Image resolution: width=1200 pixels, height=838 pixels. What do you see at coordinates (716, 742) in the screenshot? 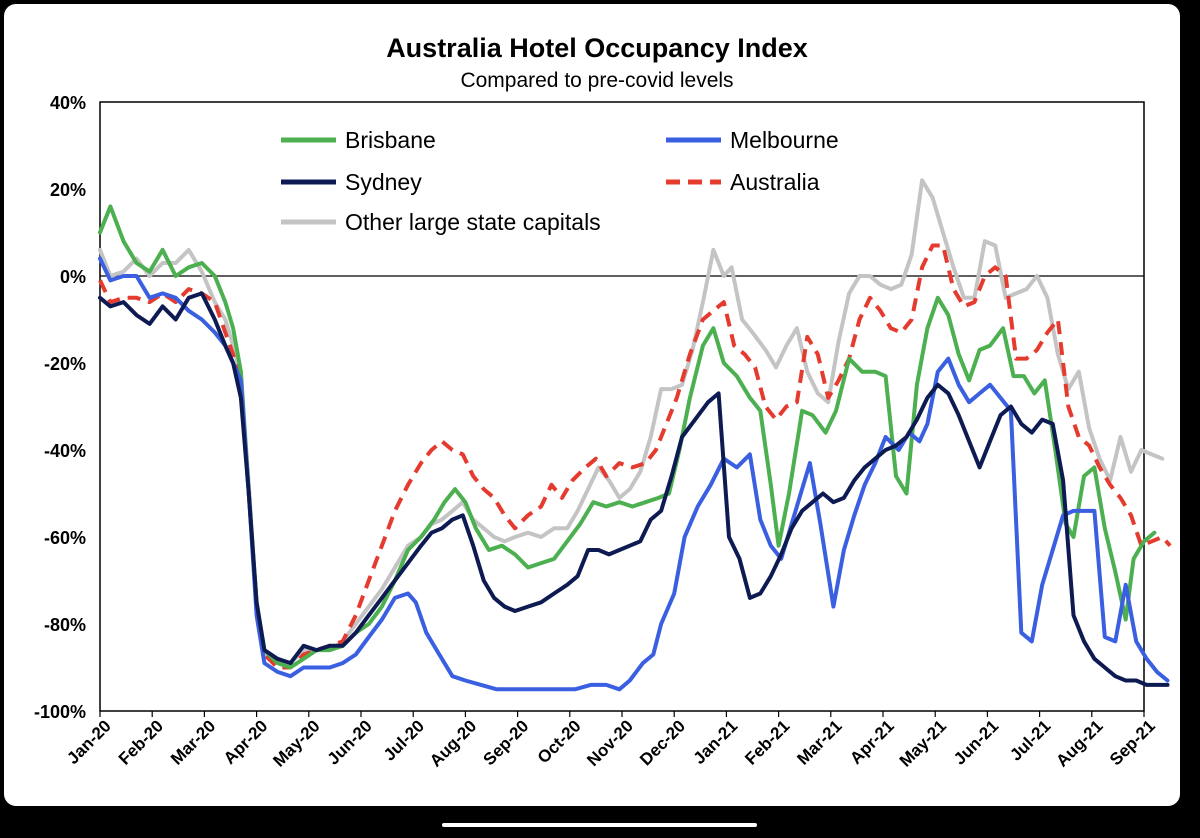
I see `x-tick-label: Jan-21` at bounding box center [716, 742].